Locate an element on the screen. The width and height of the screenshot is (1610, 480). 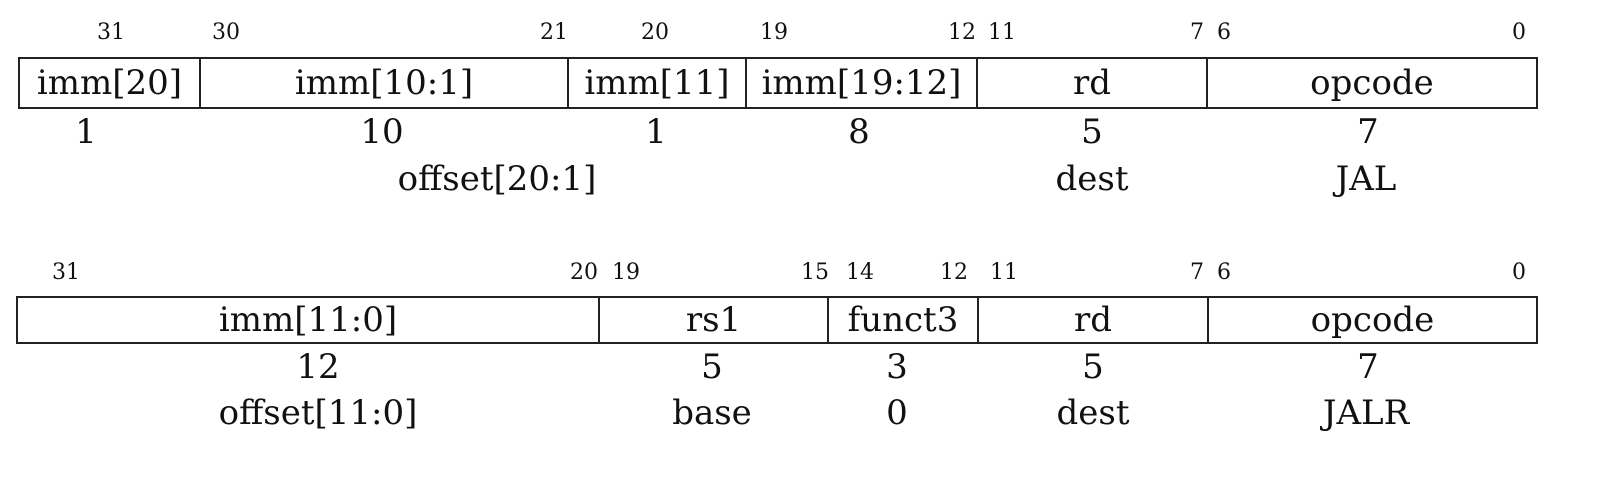
width-label: 12 is located at coordinates (318, 367).